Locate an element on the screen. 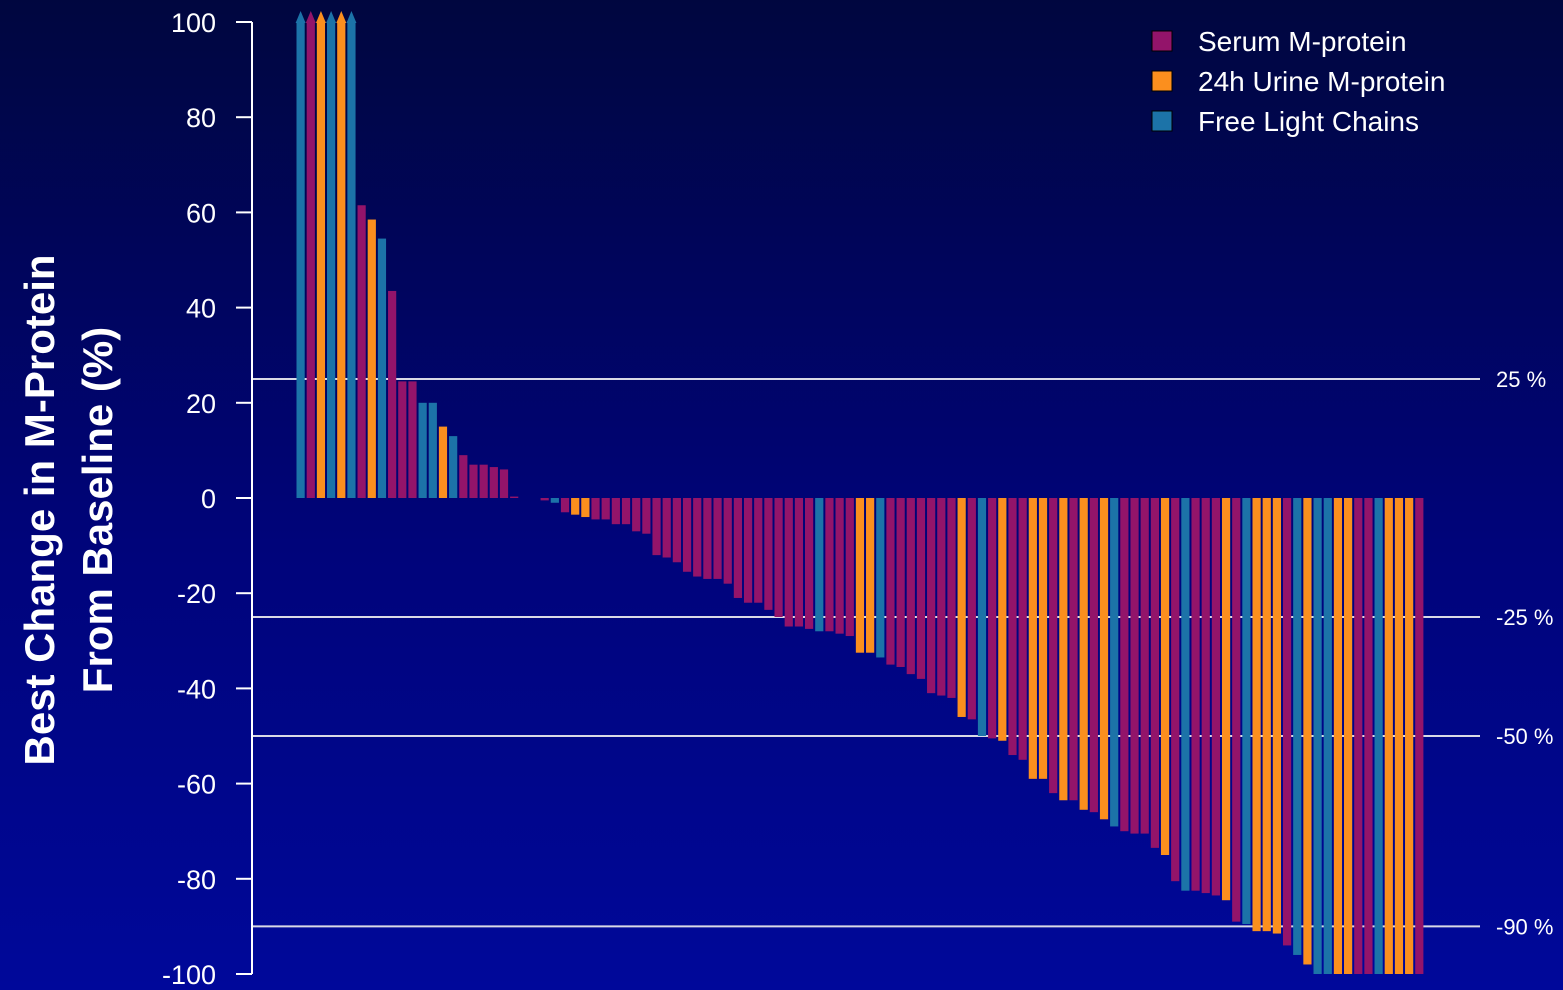  legend-label: 24h Urine M-protein is located at coordinates (1321, 81).